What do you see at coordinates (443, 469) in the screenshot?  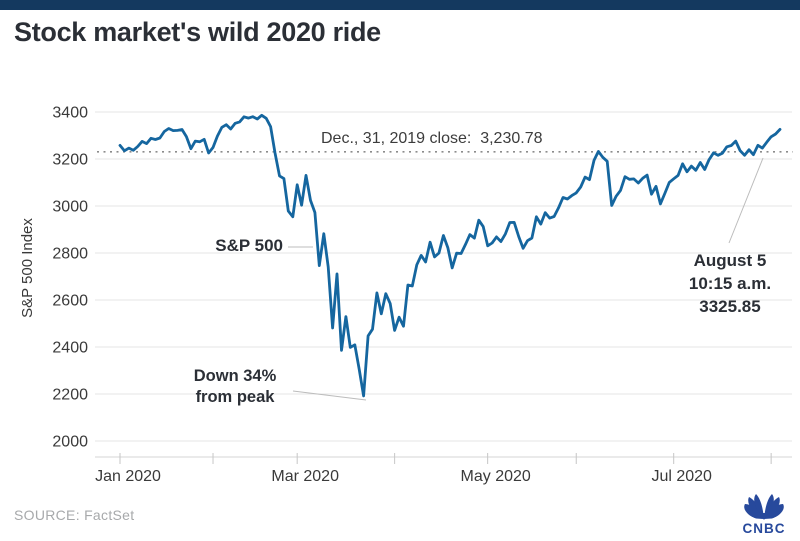 I see `x-axis: Jan 2020 Mar 2020 May 2020 Jul 2020` at bounding box center [443, 469].